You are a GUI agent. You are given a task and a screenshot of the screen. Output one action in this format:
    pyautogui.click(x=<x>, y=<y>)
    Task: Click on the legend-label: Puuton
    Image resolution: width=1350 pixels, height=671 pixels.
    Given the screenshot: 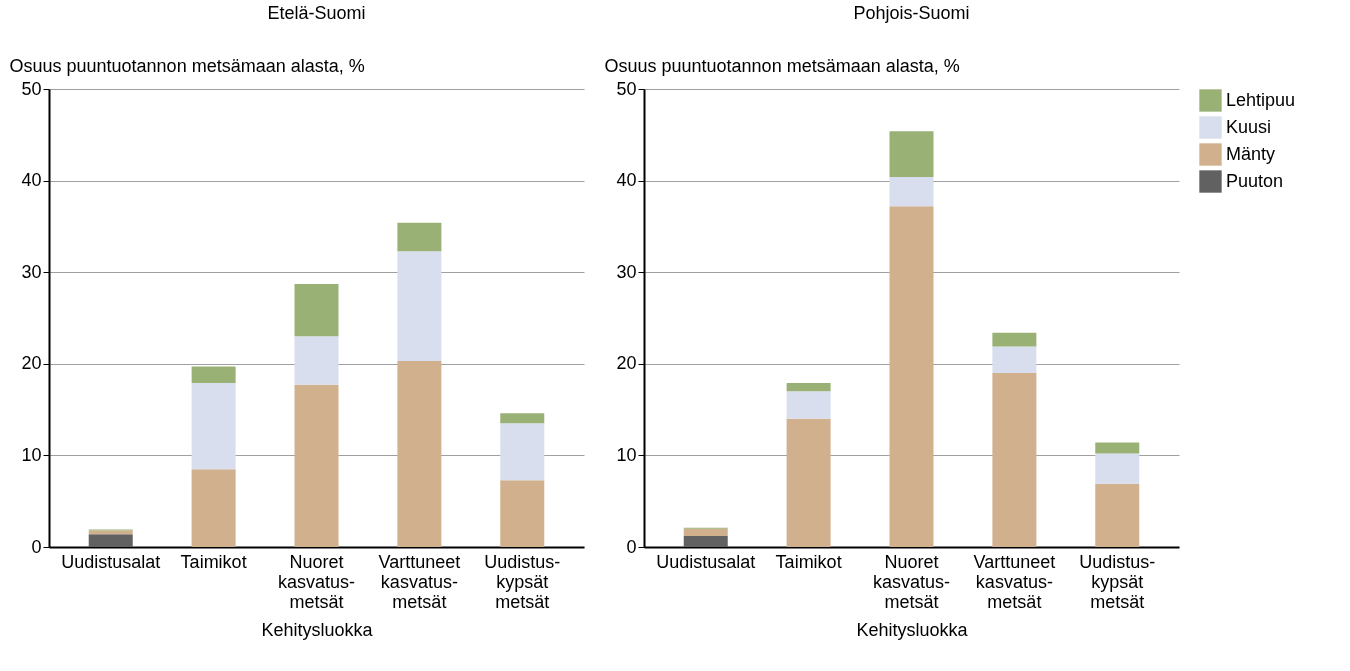 What is the action you would take?
    pyautogui.click(x=1255, y=180)
    